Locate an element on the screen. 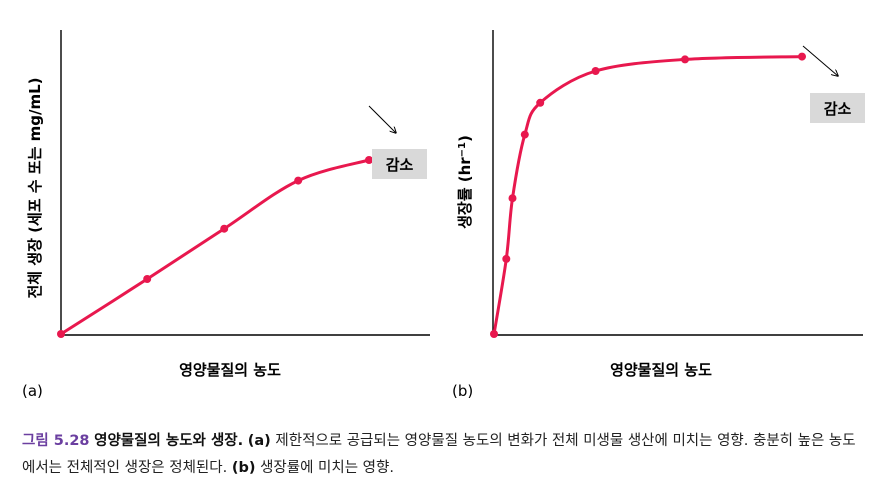  panel-b-annotation-box is located at coordinates (837, 108).